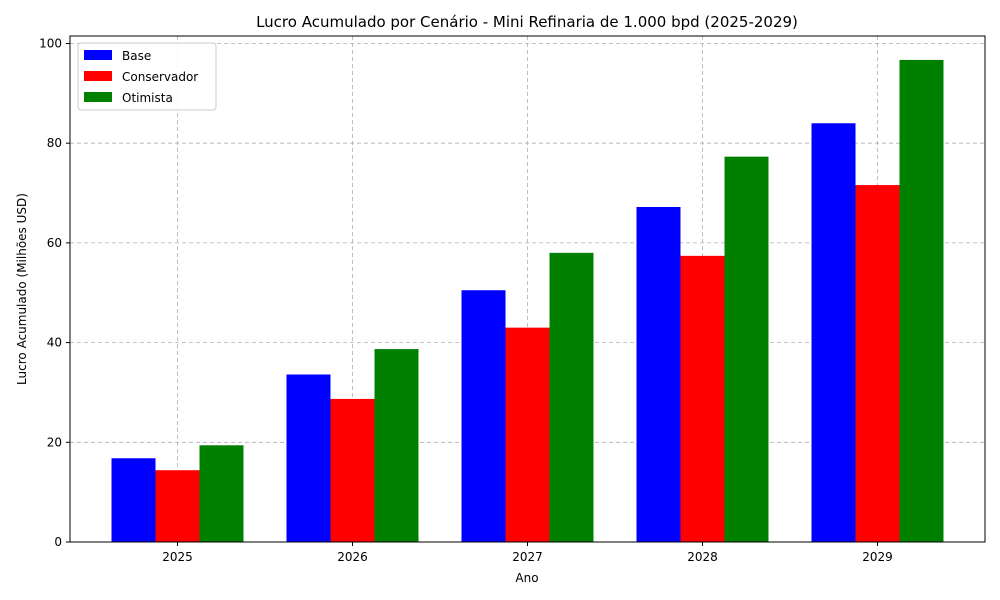 The height and width of the screenshot is (600, 1000). What do you see at coordinates (98, 55) in the screenshot?
I see `legend-swatch-base` at bounding box center [98, 55].